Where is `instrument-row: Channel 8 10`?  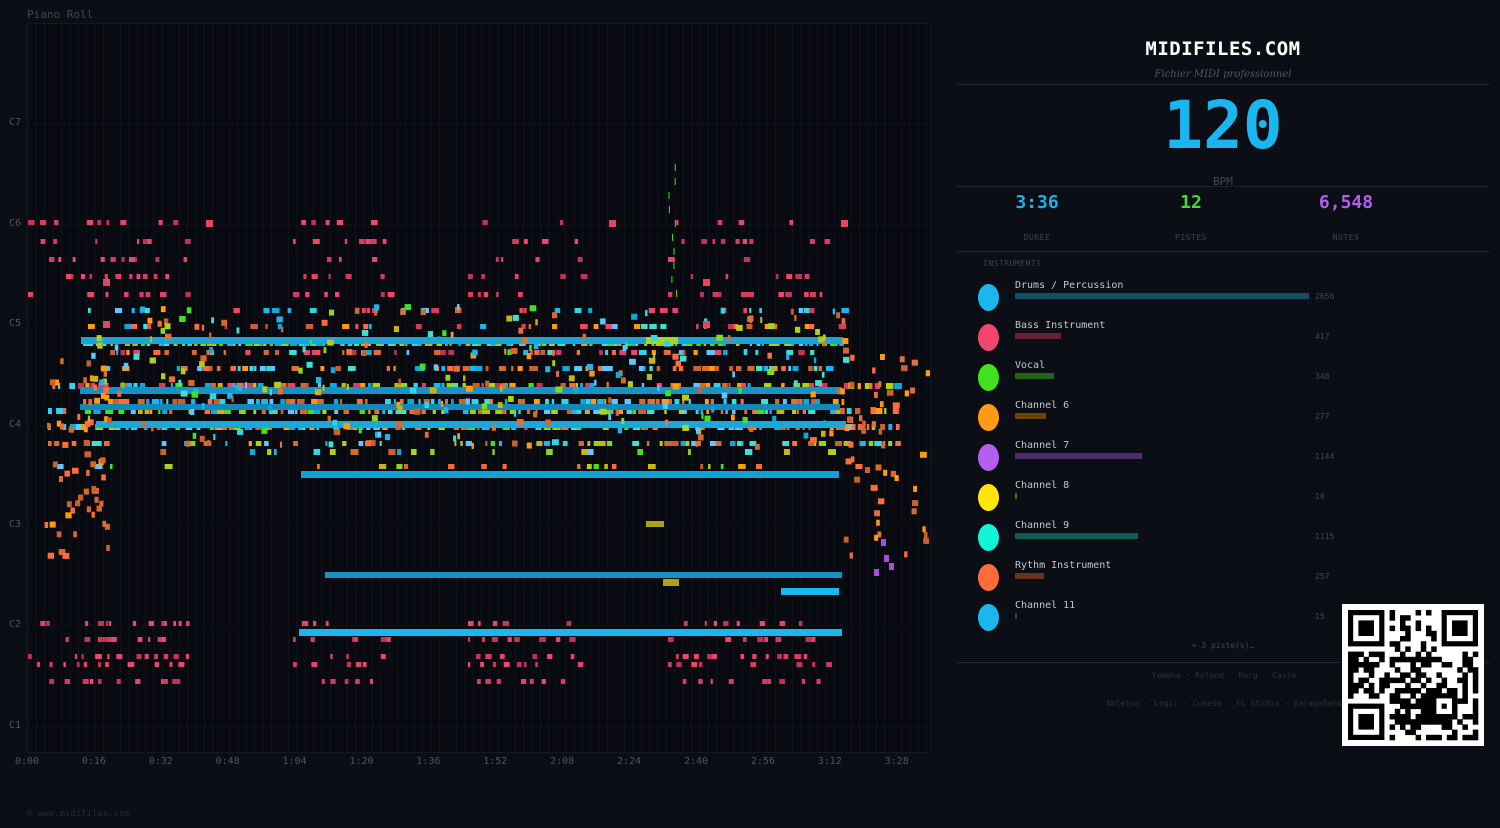 instrument-row: Channel 8 10 is located at coordinates (1158, 500).